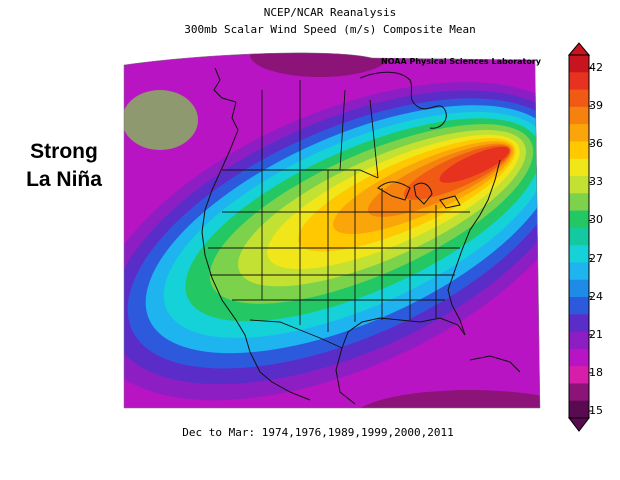 This screenshot has height=480, width=620. I want to click on colorbar-tick-label: 33, so click(596, 182).